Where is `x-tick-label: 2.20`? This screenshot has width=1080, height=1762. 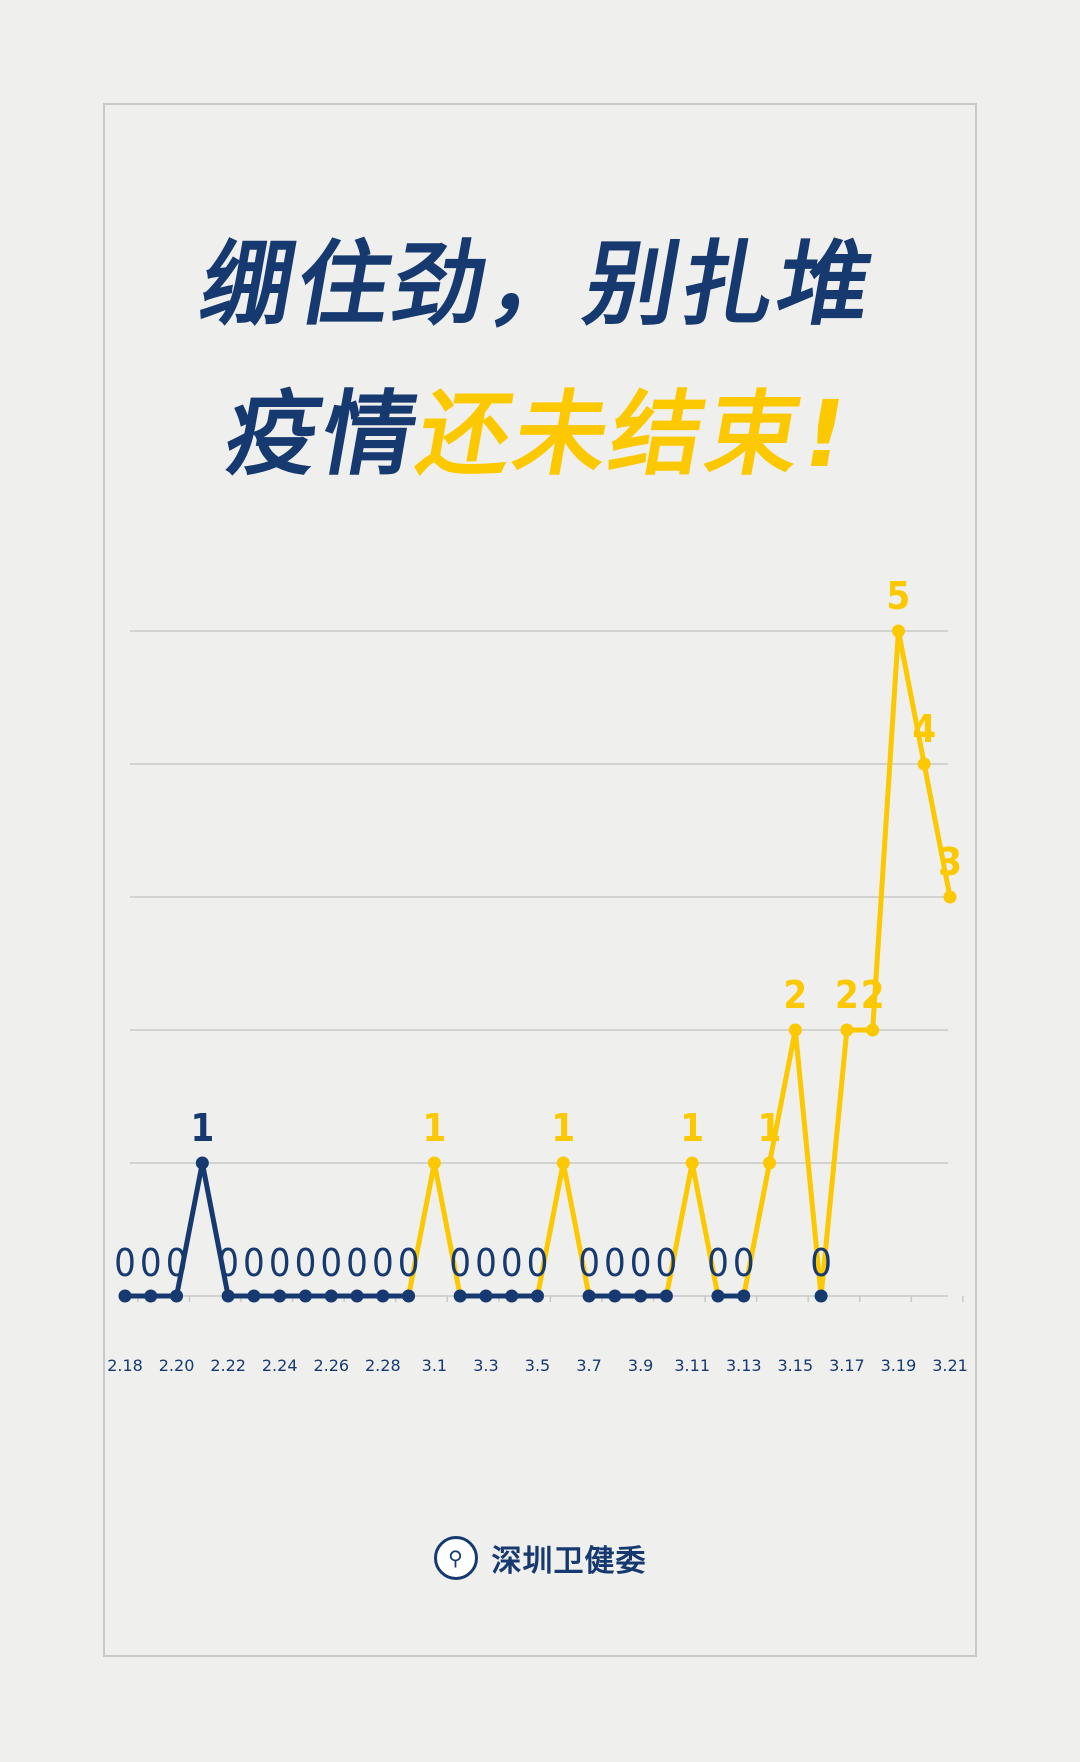
x-tick-label: 2.20 is located at coordinates (177, 1365).